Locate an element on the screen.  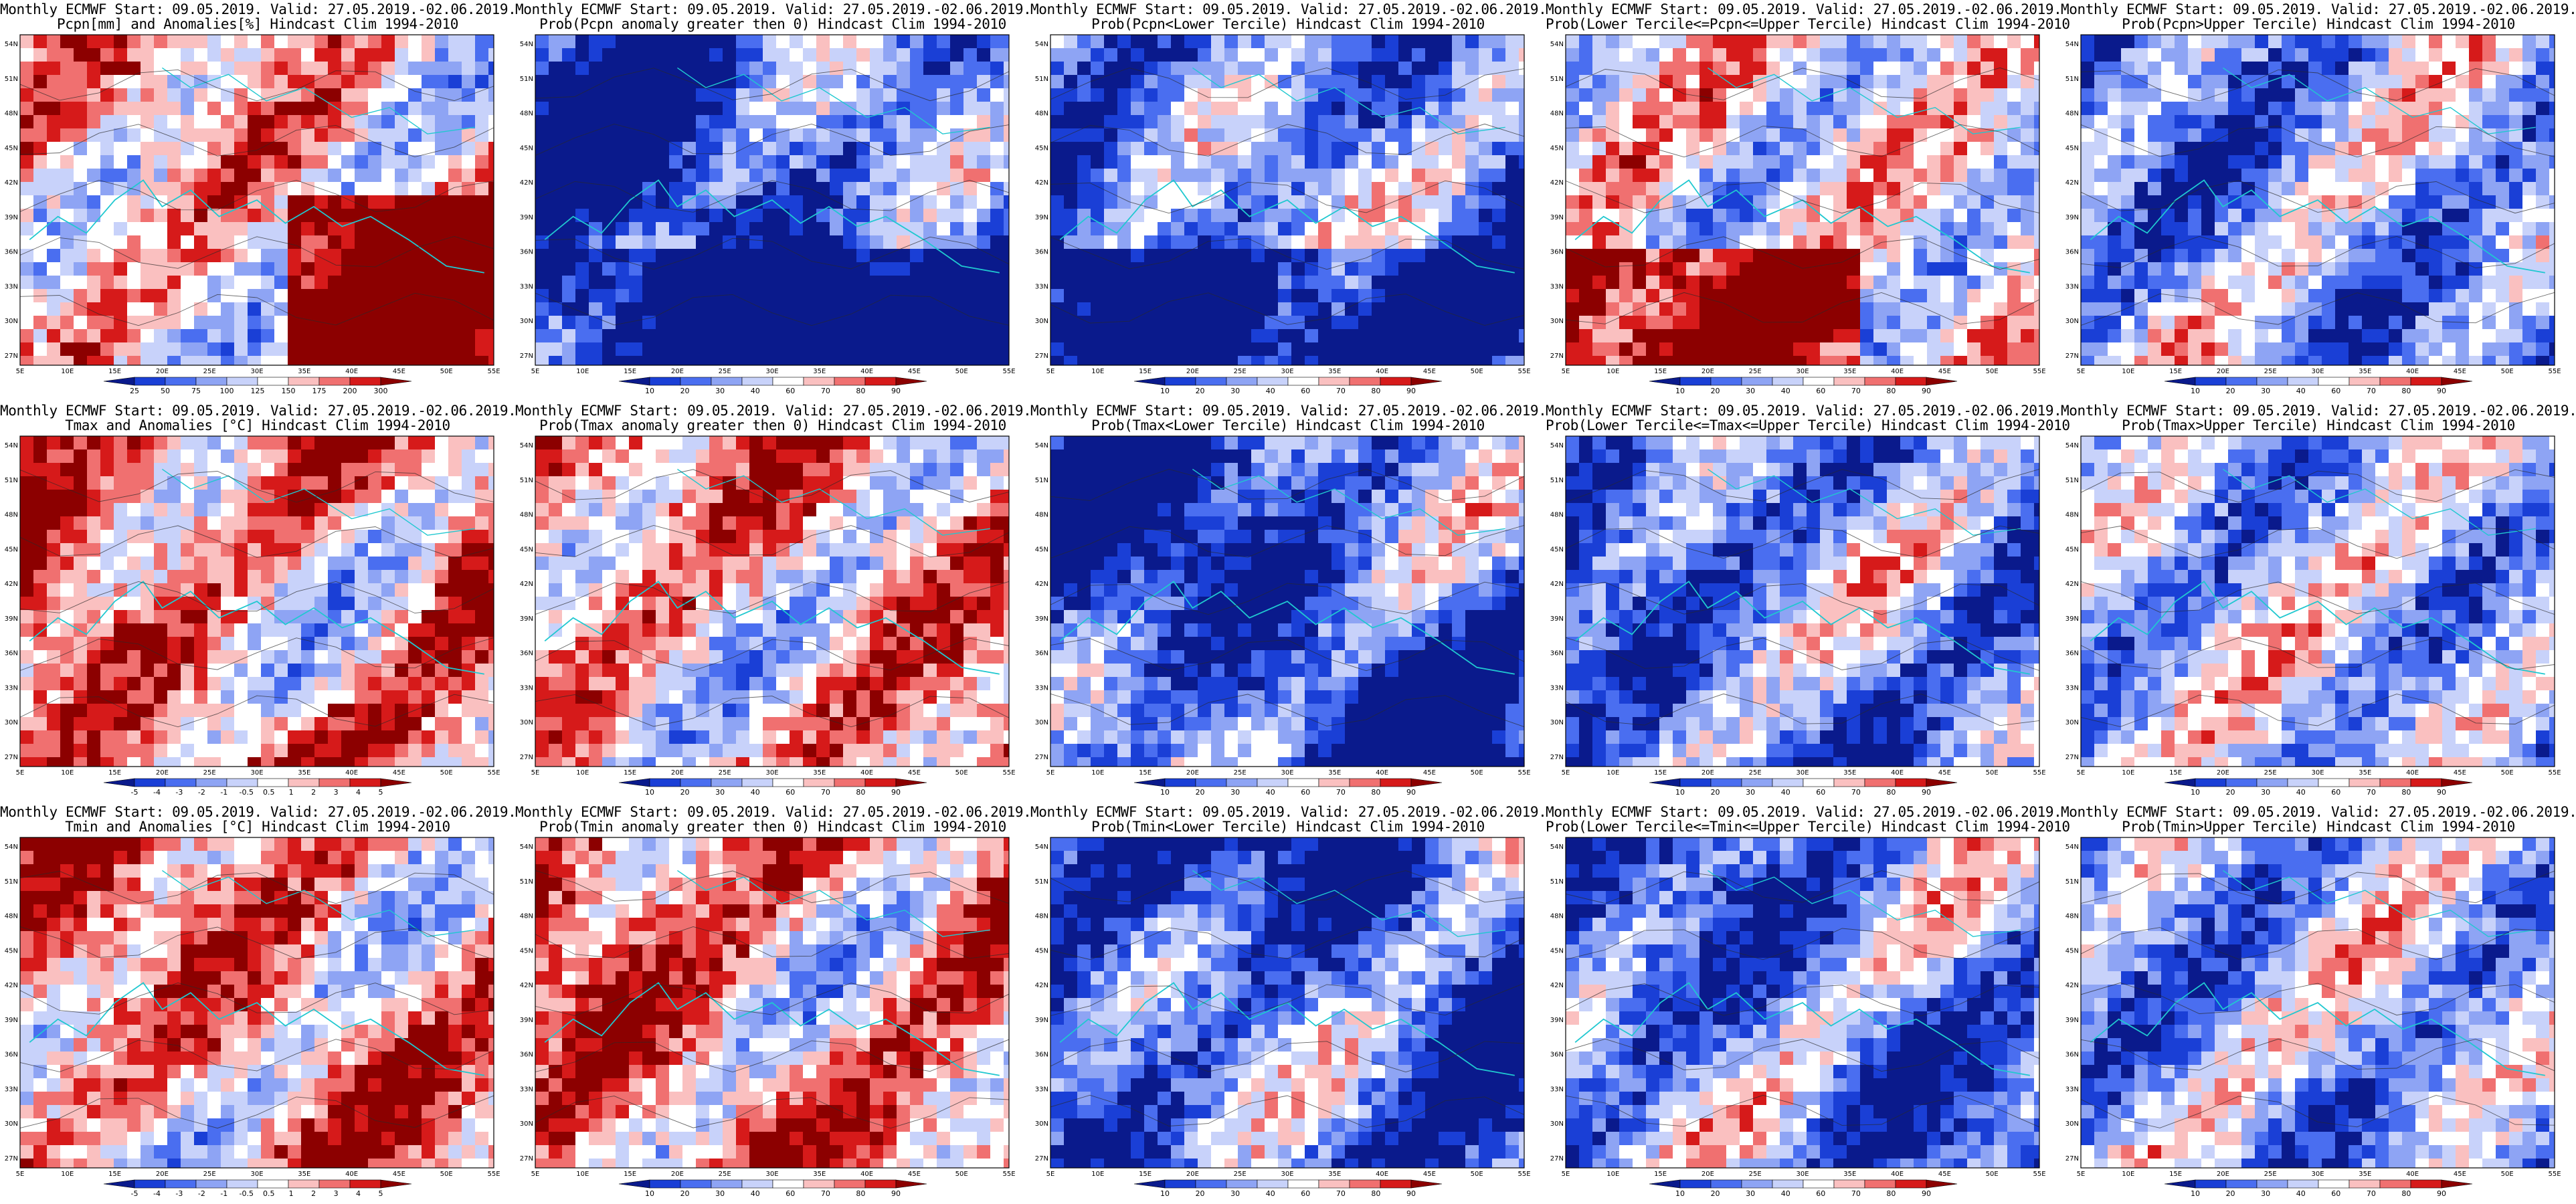
colorbar-label: 75 is located at coordinates (196, 391).